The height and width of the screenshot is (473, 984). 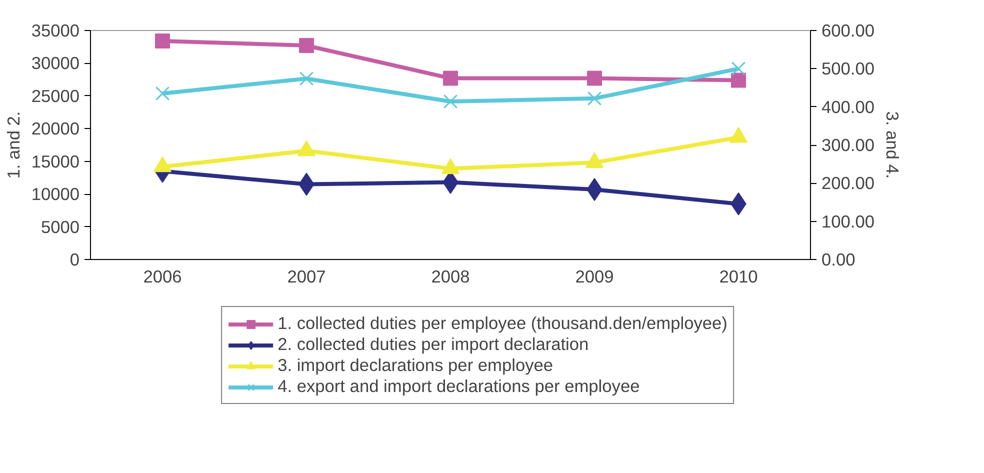 I want to click on y2-tick-label: 400.00, so click(x=848, y=106).